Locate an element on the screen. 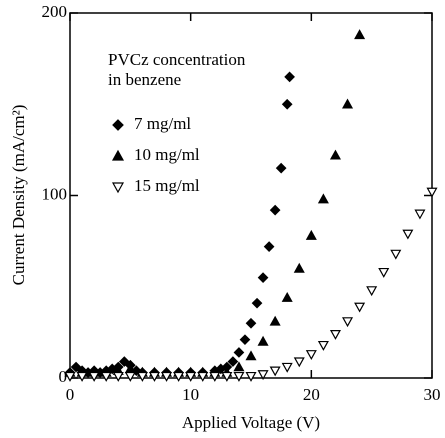  y-tick-label: 0 is located at coordinates (63, 376).